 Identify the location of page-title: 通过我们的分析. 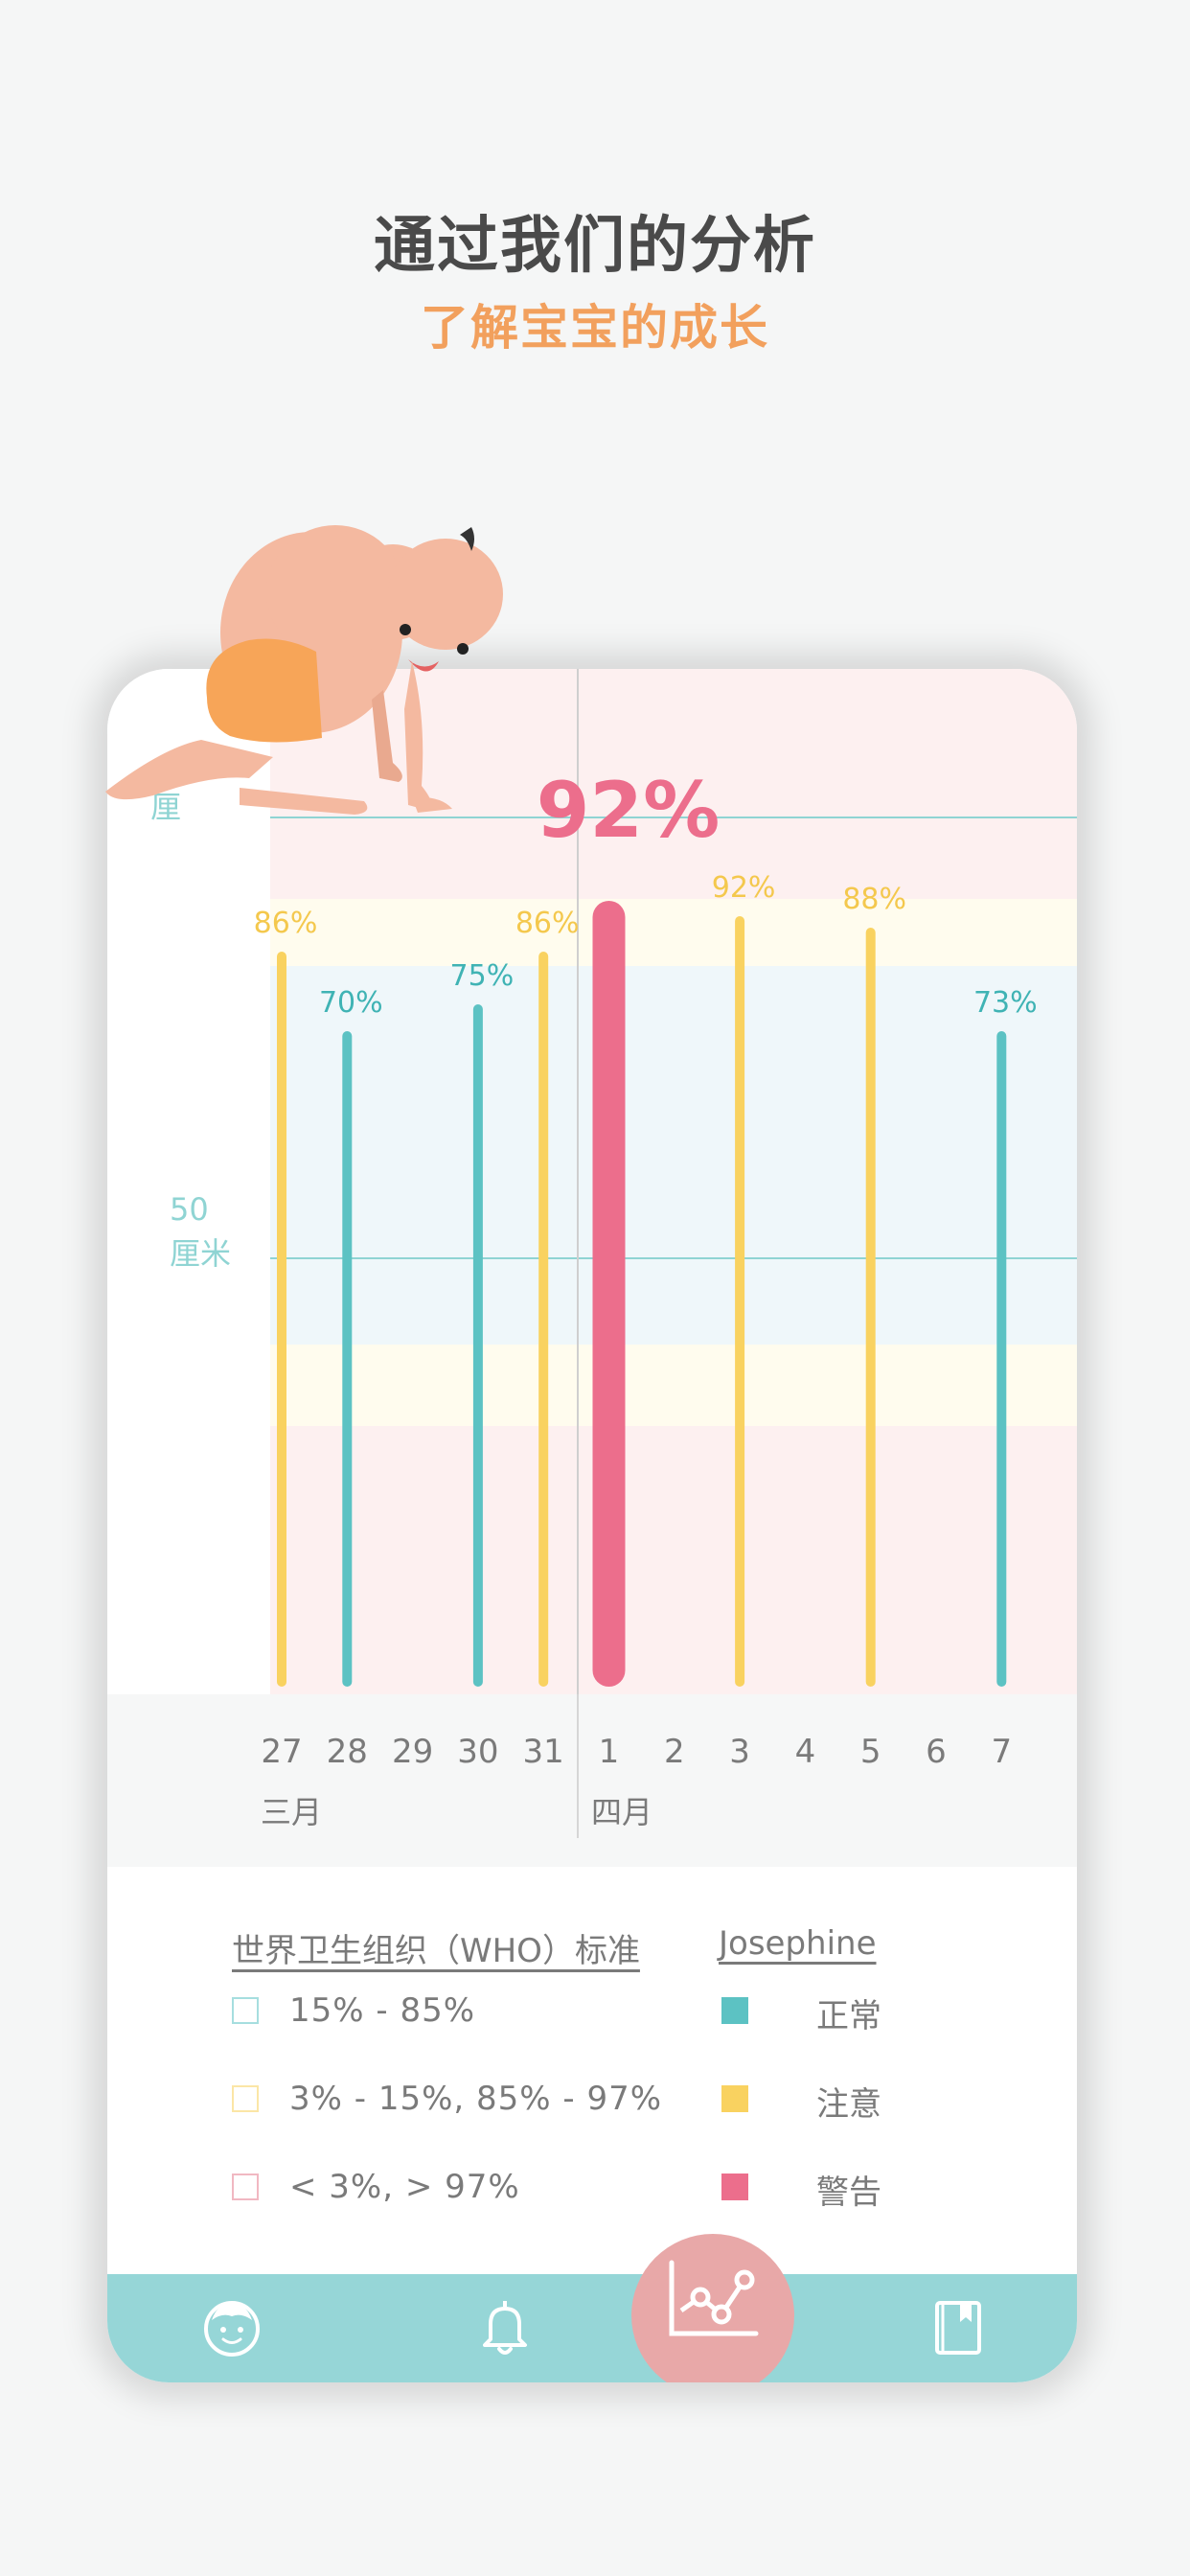
(595, 246).